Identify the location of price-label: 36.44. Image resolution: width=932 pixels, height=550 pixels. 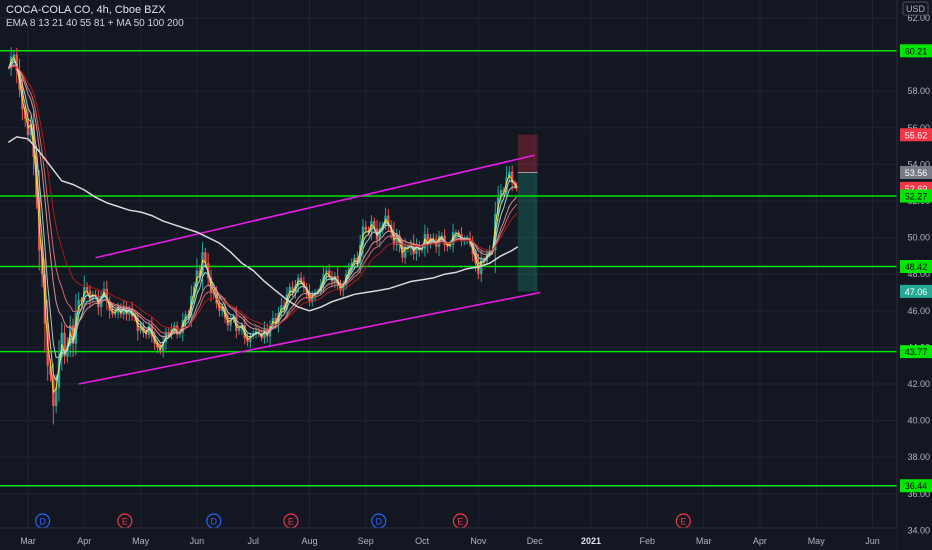
(916, 486).